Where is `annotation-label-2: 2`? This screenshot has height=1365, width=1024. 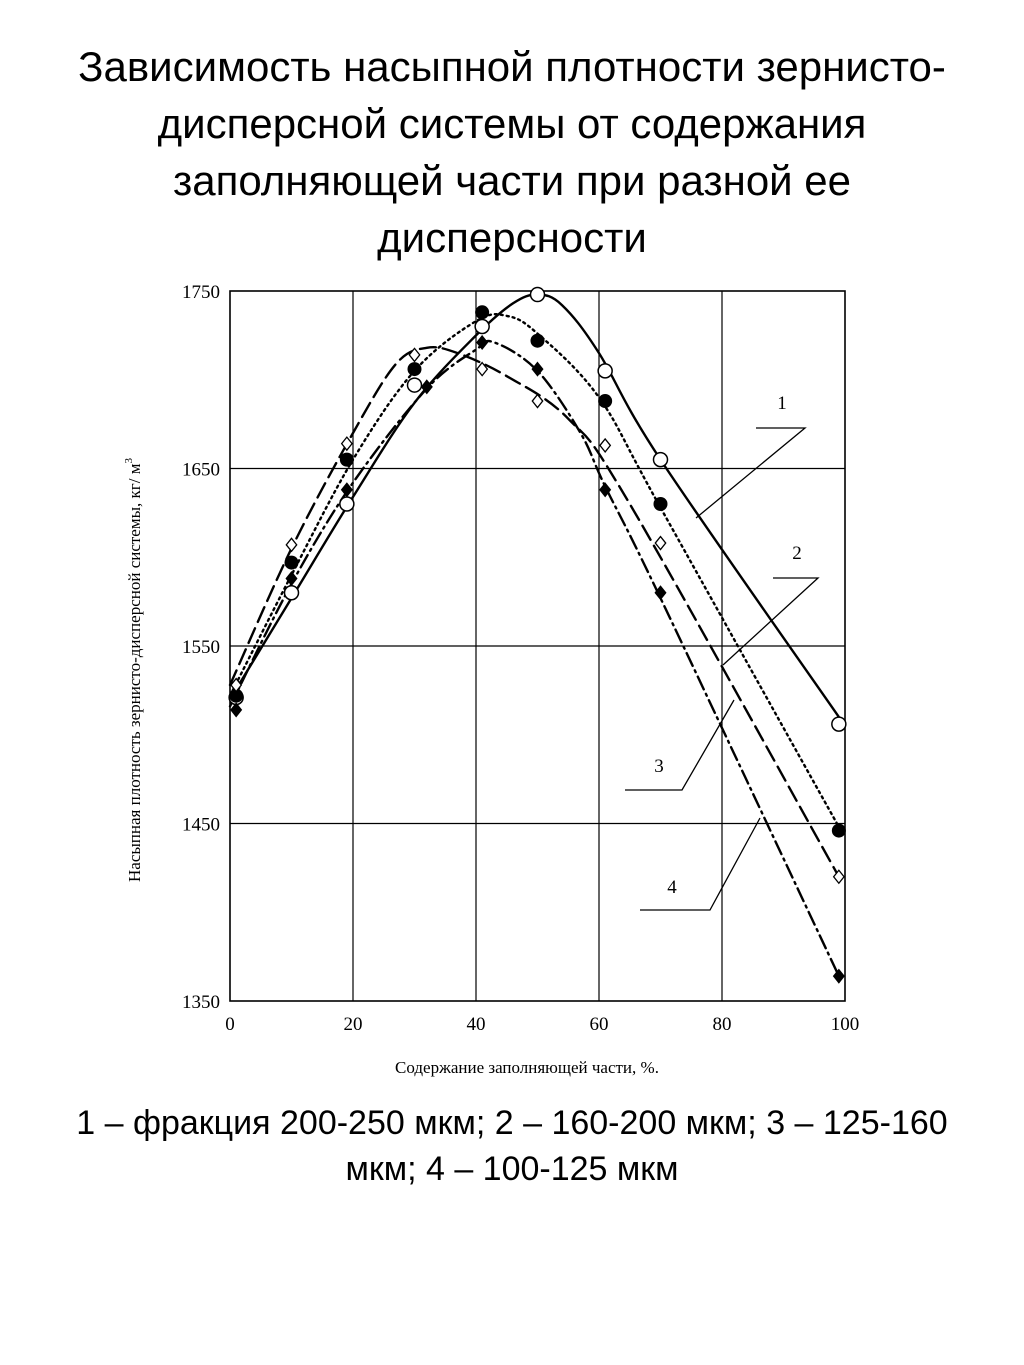 annotation-label-2: 2 is located at coordinates (797, 553).